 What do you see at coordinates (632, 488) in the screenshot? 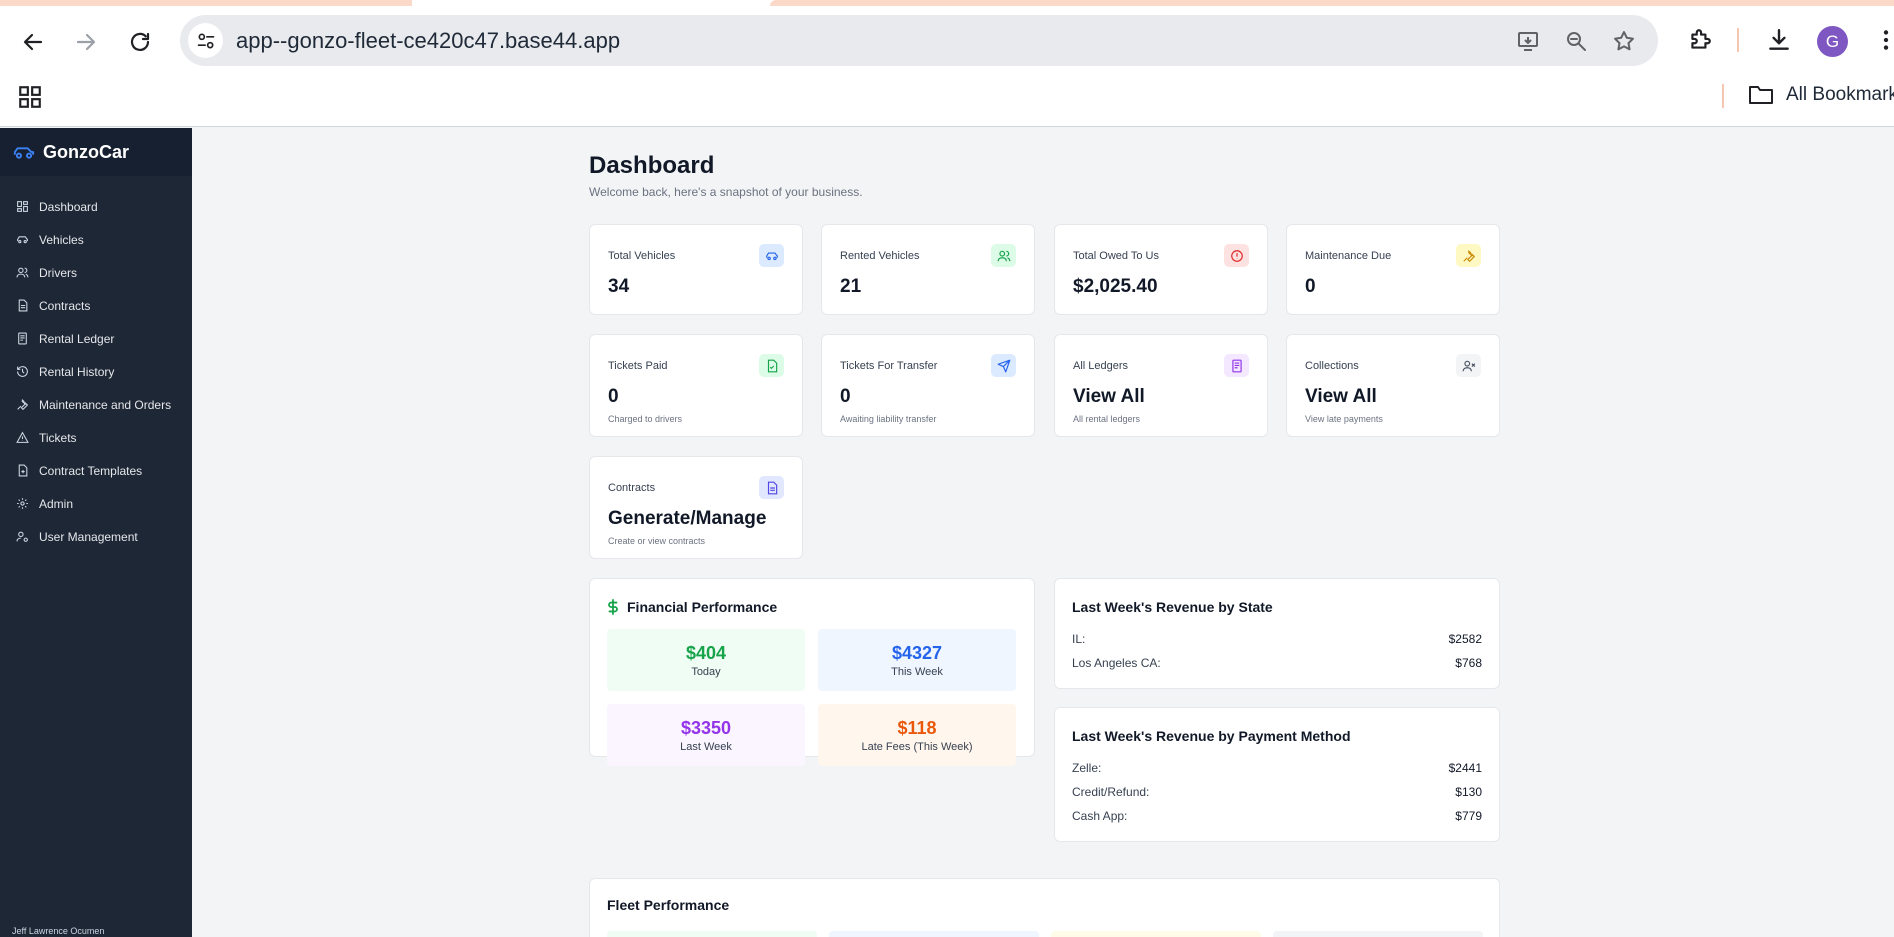
I see `stat-label: Contracts` at bounding box center [632, 488].